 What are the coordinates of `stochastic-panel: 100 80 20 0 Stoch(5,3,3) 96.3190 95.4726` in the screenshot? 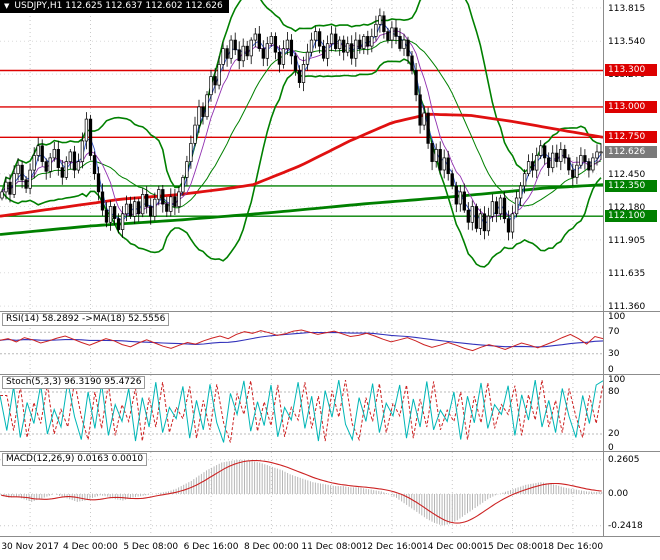 It's located at (330, 414).